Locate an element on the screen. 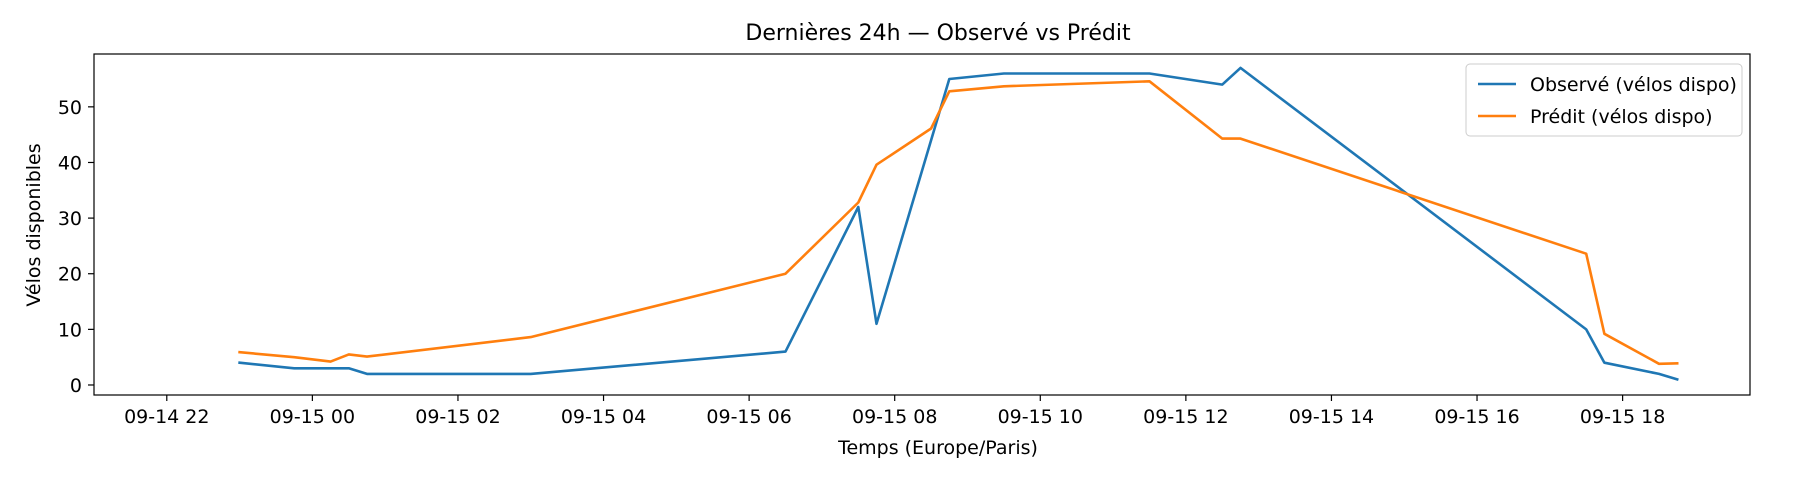 Image resolution: width=1800 pixels, height=480 pixels. y-tick-label: 40 is located at coordinates (70, 163).